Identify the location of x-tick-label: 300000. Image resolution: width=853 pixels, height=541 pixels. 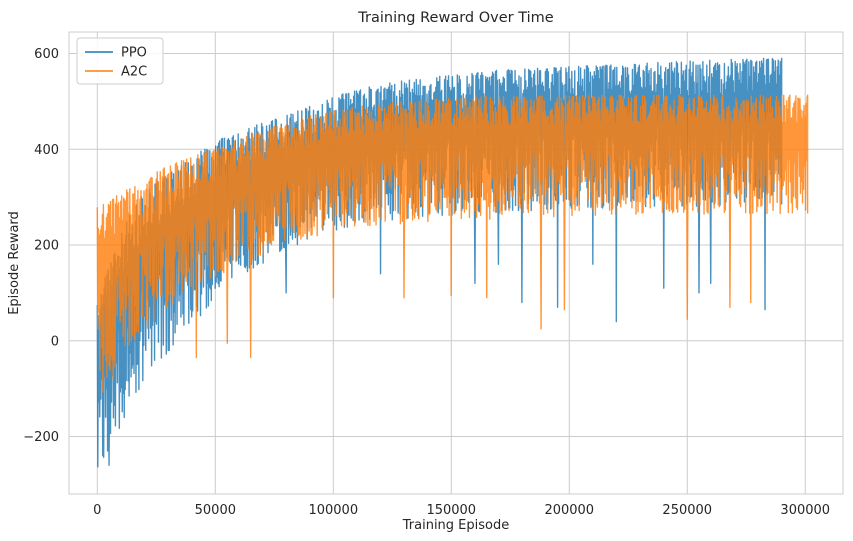
(805, 510).